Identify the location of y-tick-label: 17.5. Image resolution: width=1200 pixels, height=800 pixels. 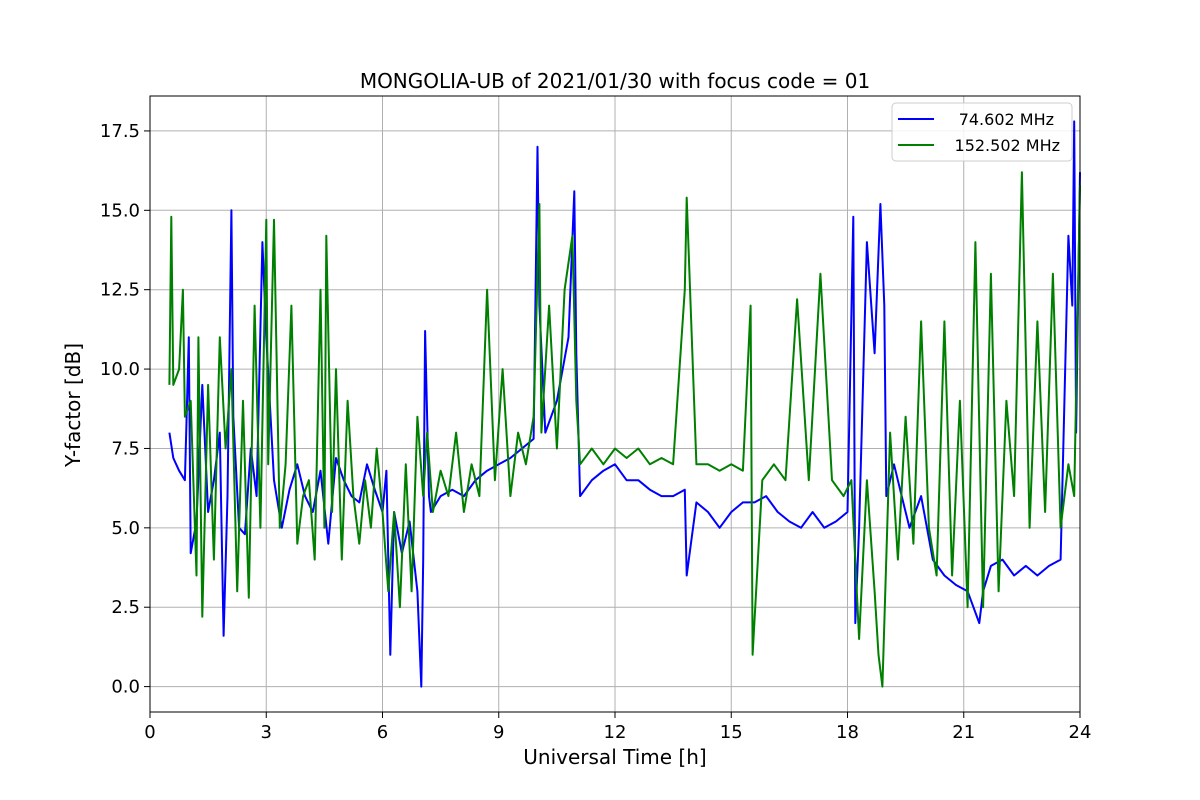
(120, 131).